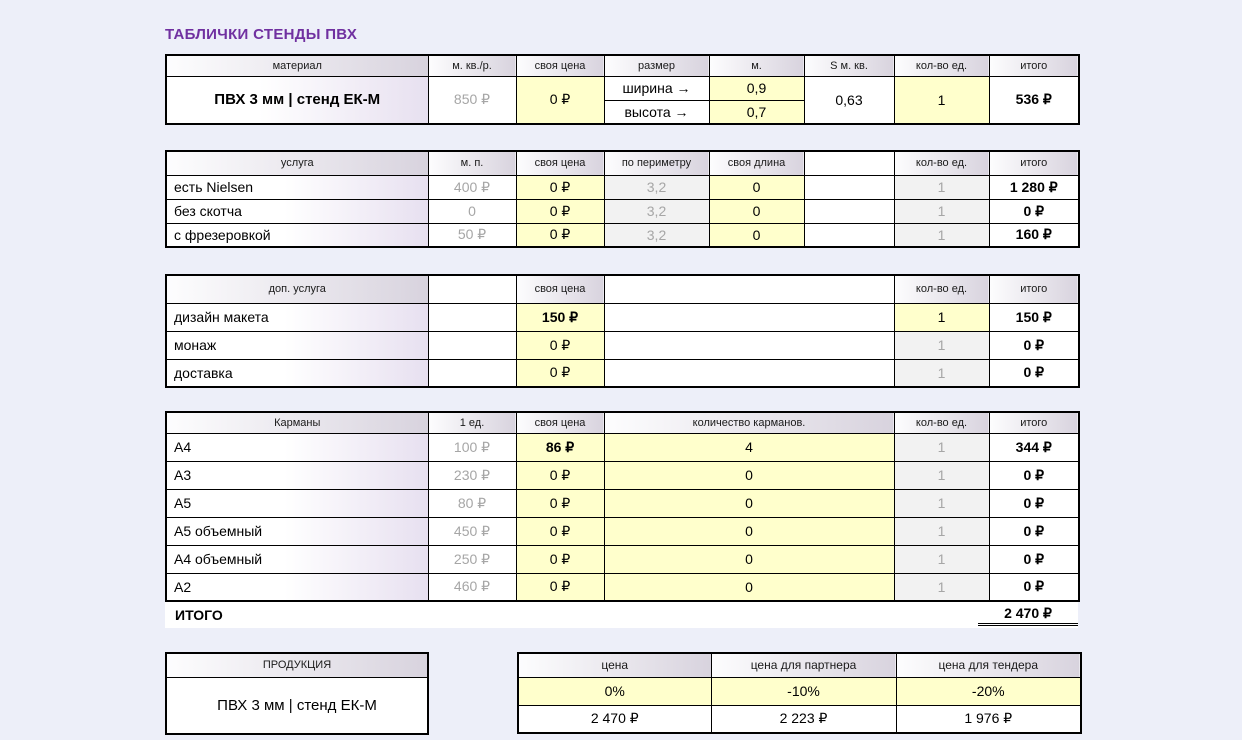 This screenshot has height=740, width=1242. Describe the element at coordinates (472, 587) in the screenshot. I see `pocket-rate-cell: 460 ₽` at that location.